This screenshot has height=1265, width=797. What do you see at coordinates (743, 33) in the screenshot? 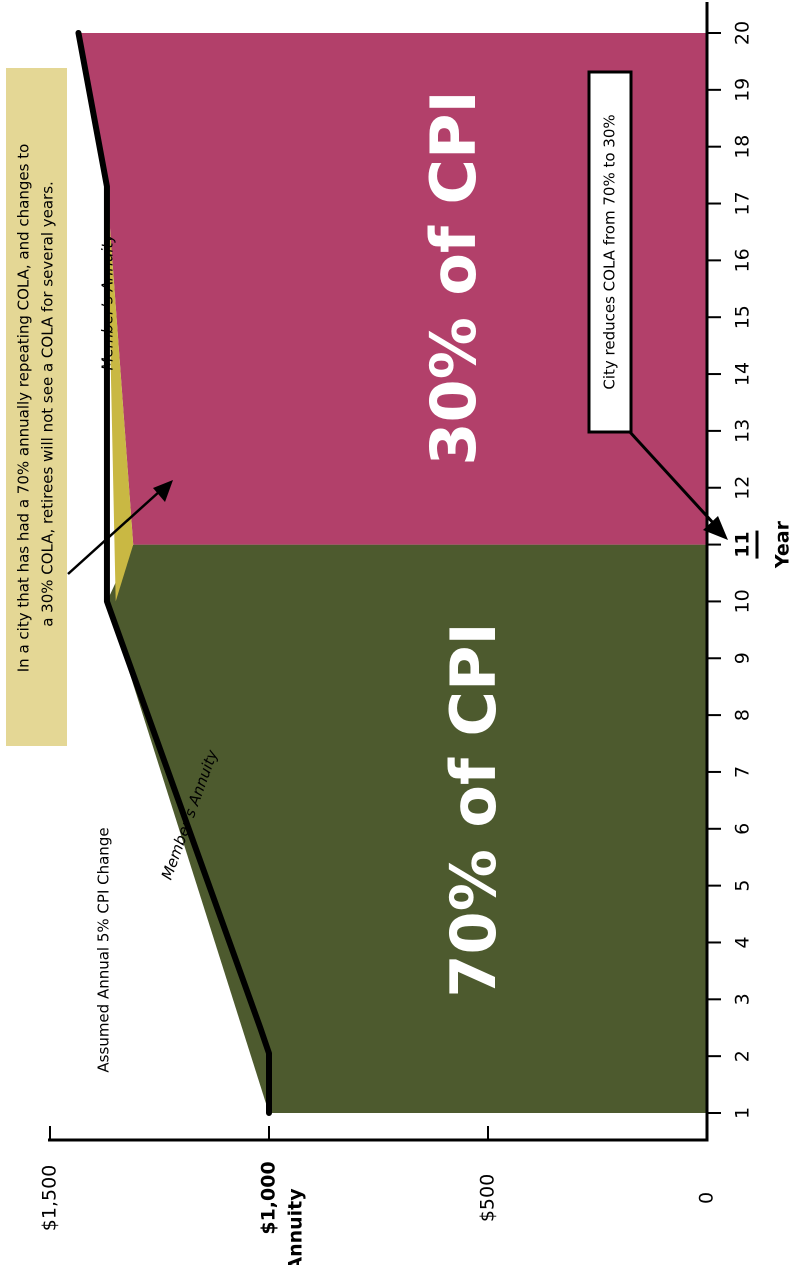
I see `x-tick-label: 20` at bounding box center [743, 33].